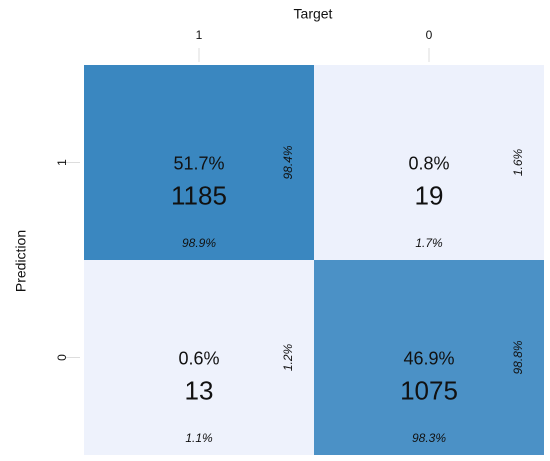 The image size is (550, 461). Describe the element at coordinates (429, 390) in the screenshot. I see `count-label: 1075` at that location.